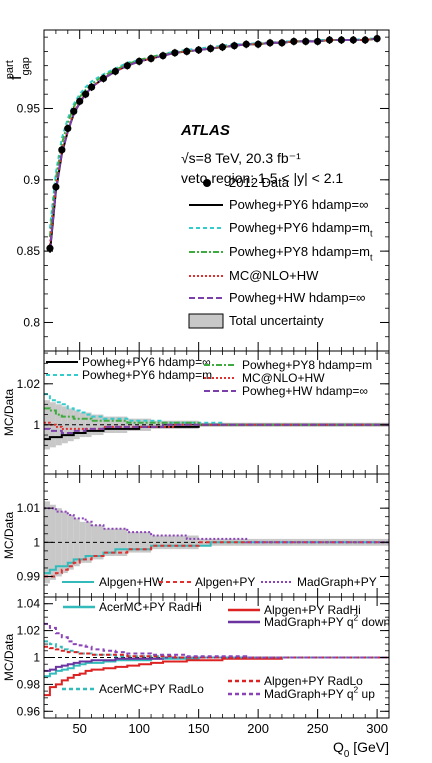 The image size is (432, 763). What do you see at coordinates (29, 711) in the screenshot?
I see `y-tick-label: 0.96` at bounding box center [29, 711].